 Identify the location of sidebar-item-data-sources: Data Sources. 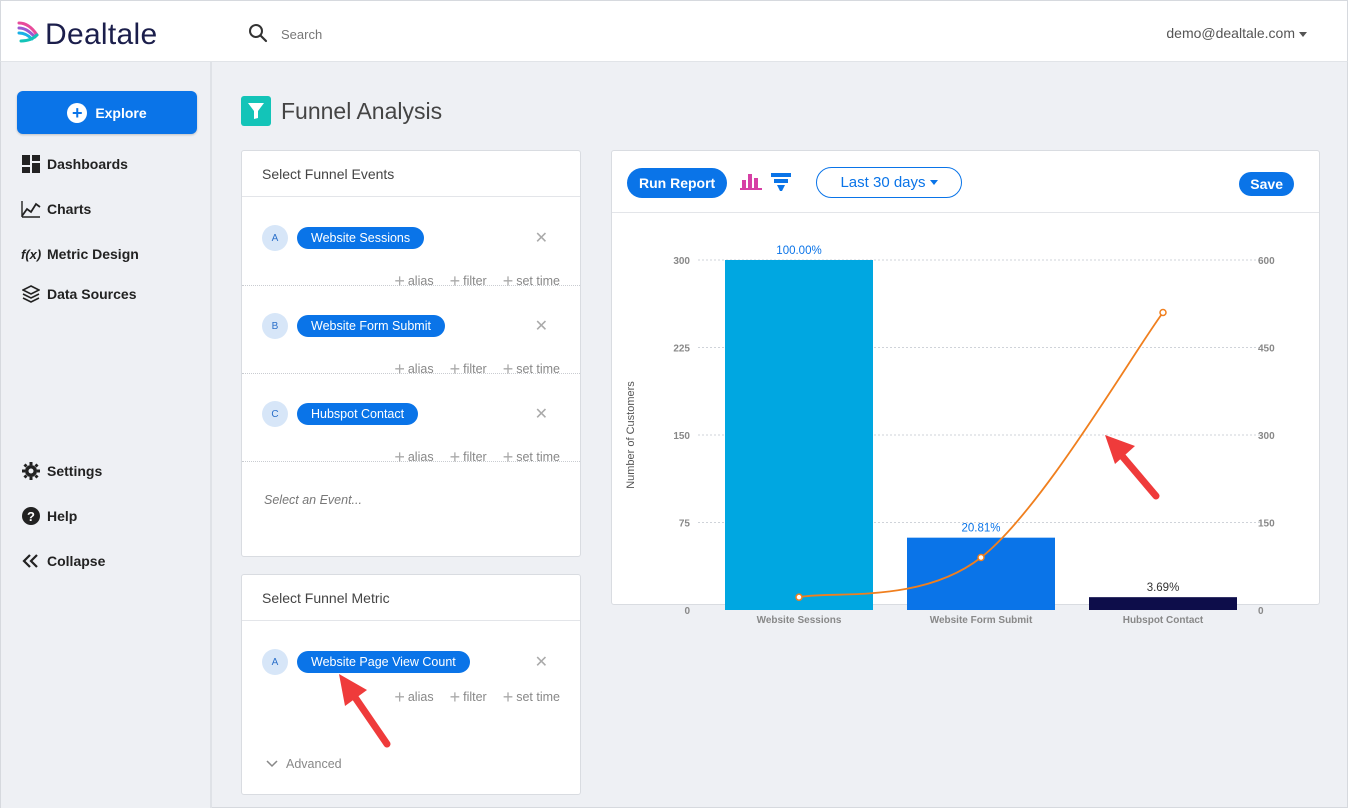
(78, 294).